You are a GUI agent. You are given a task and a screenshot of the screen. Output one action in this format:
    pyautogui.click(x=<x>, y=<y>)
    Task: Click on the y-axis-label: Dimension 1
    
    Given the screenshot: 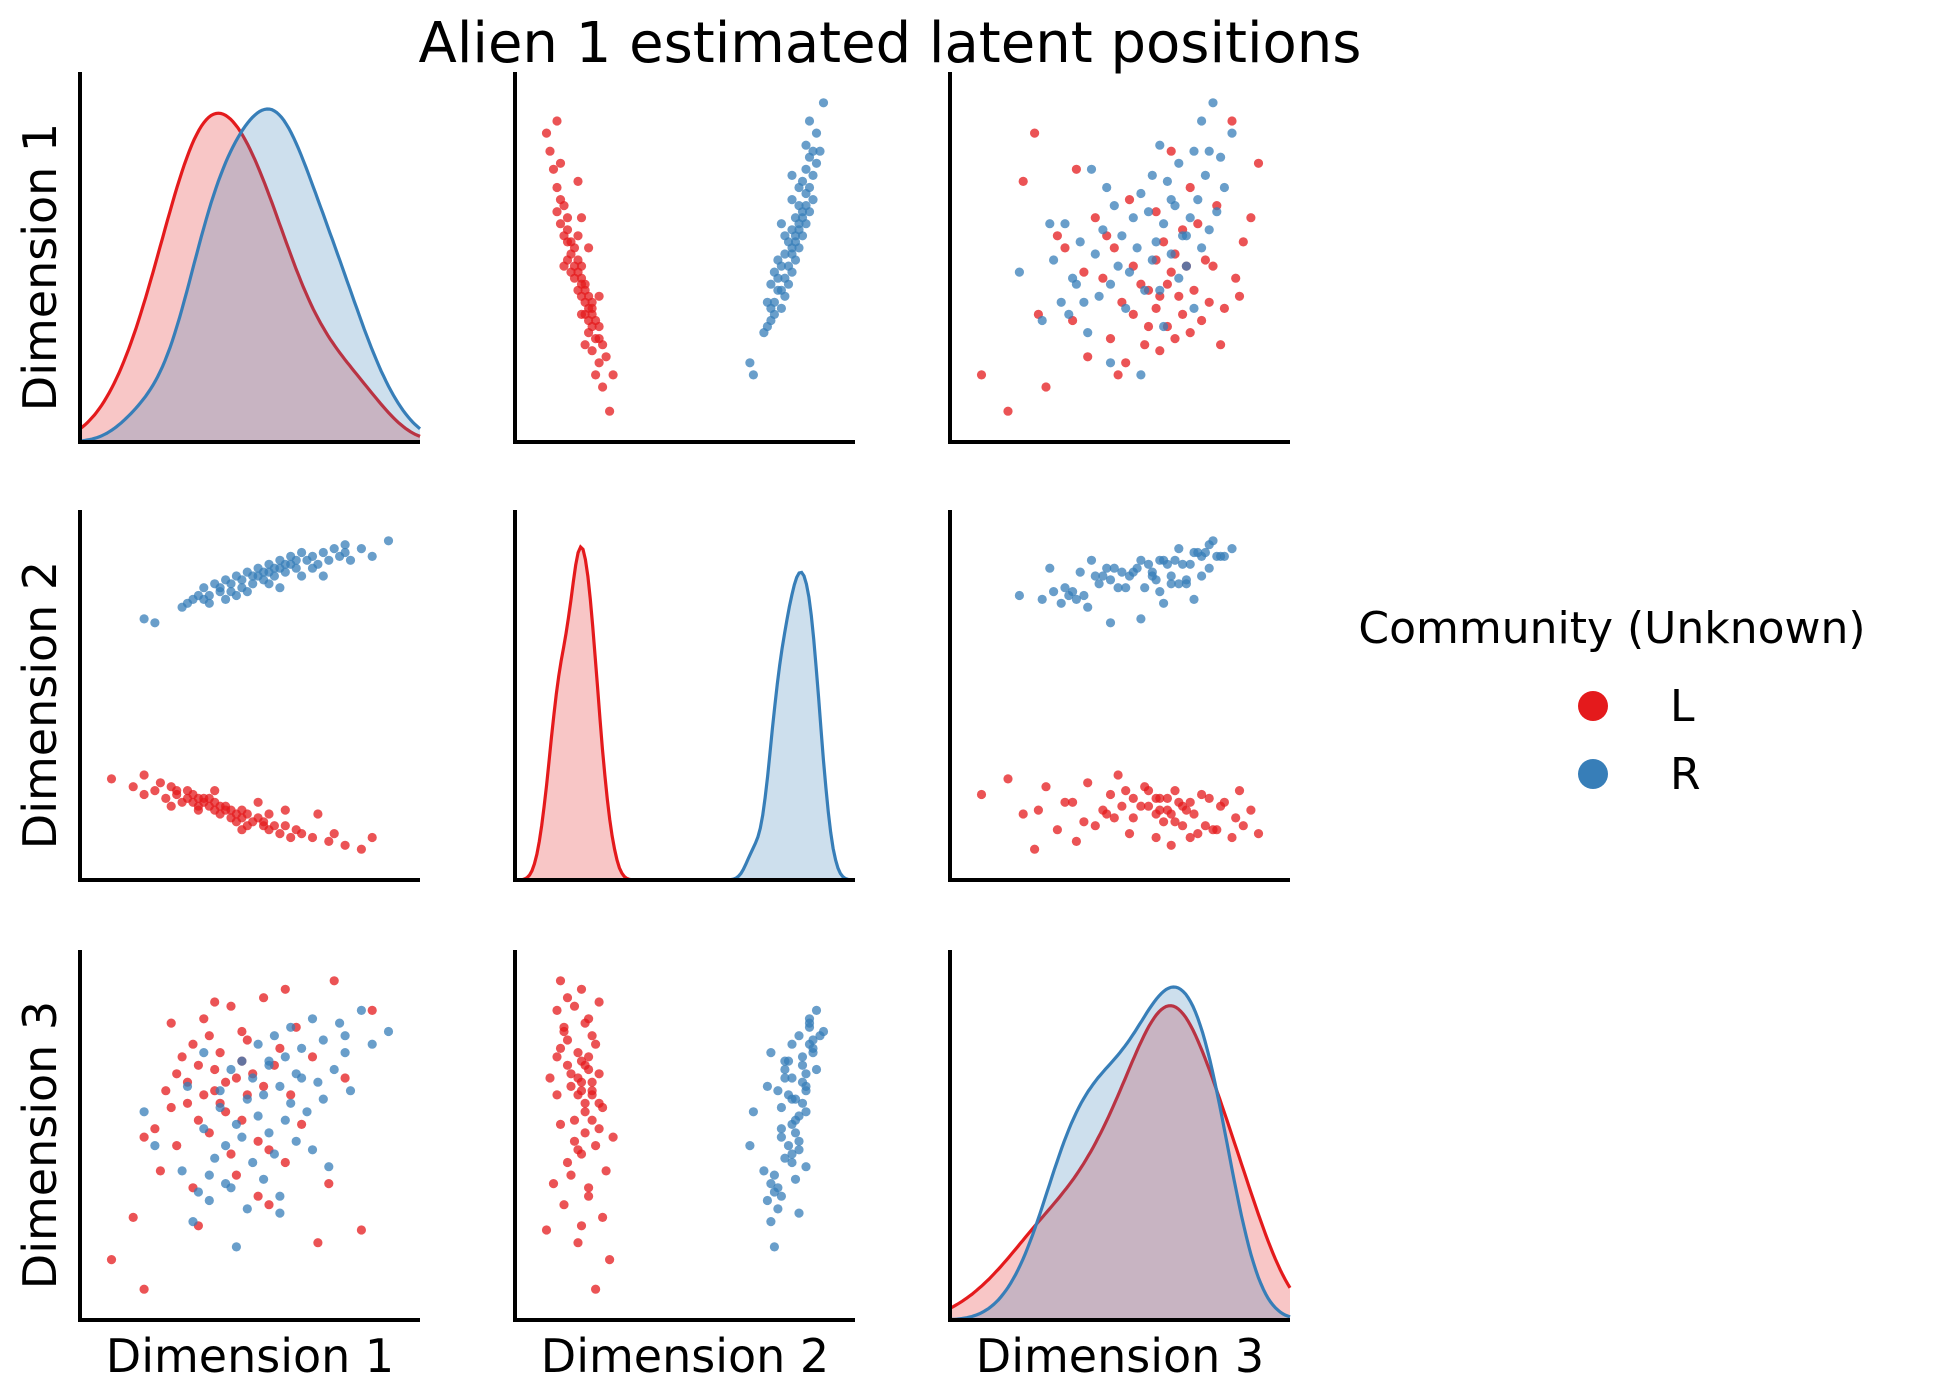 What is the action you would take?
    pyautogui.click(x=40, y=267)
    